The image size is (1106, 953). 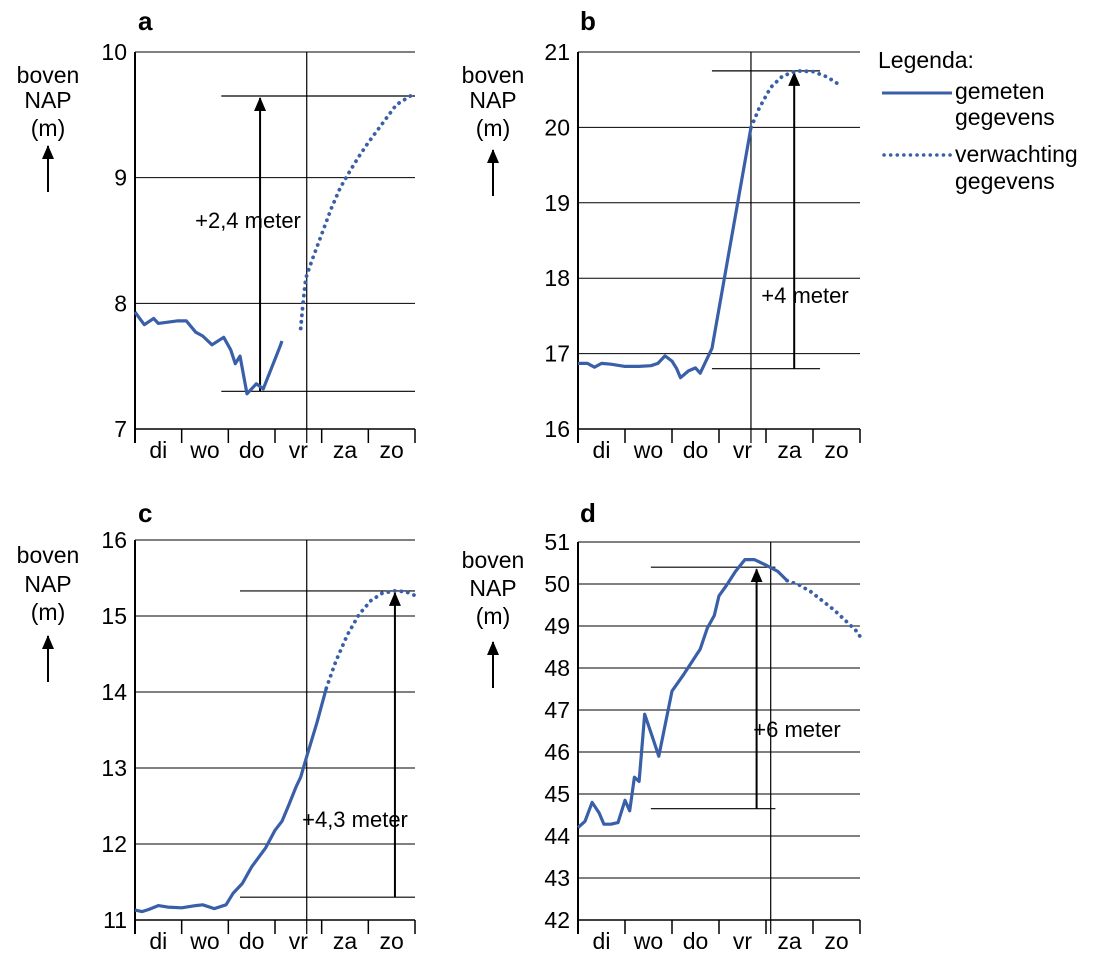 What do you see at coordinates (557, 354) in the screenshot?
I see `y-tick-label: 17` at bounding box center [557, 354].